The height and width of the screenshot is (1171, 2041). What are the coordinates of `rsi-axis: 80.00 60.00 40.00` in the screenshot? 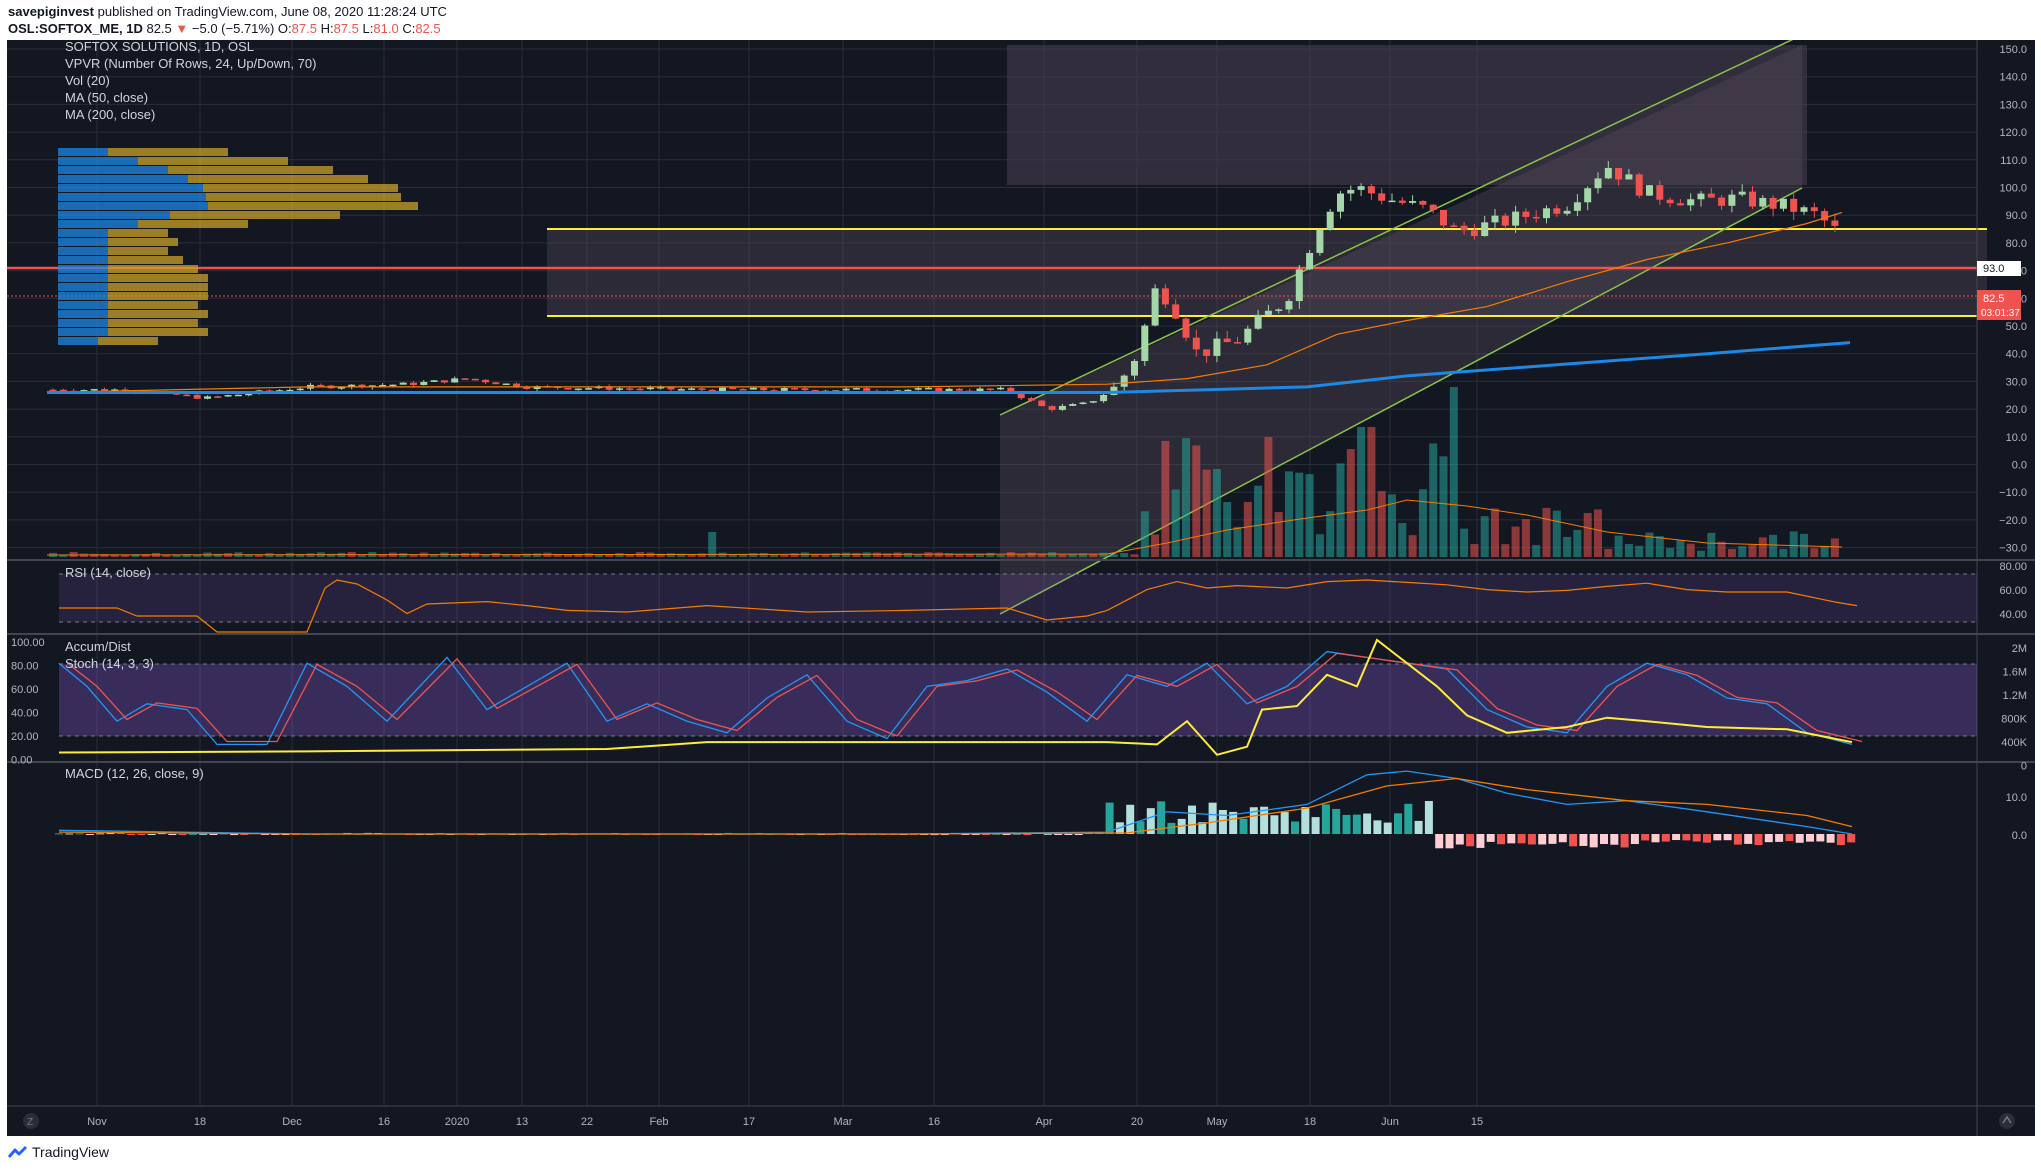 It's located at (2013, 591).